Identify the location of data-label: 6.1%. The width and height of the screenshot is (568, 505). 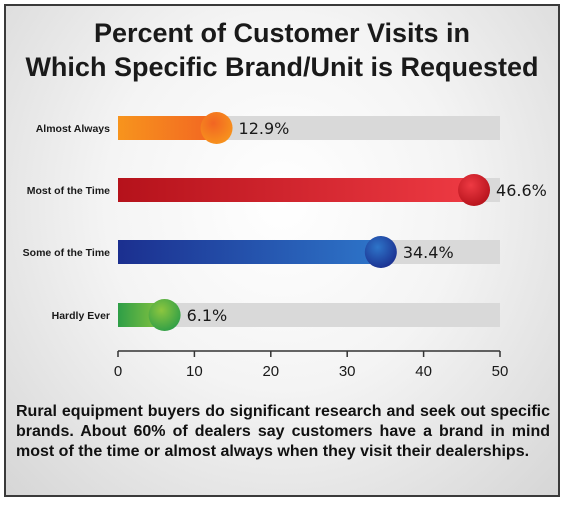
(207, 315).